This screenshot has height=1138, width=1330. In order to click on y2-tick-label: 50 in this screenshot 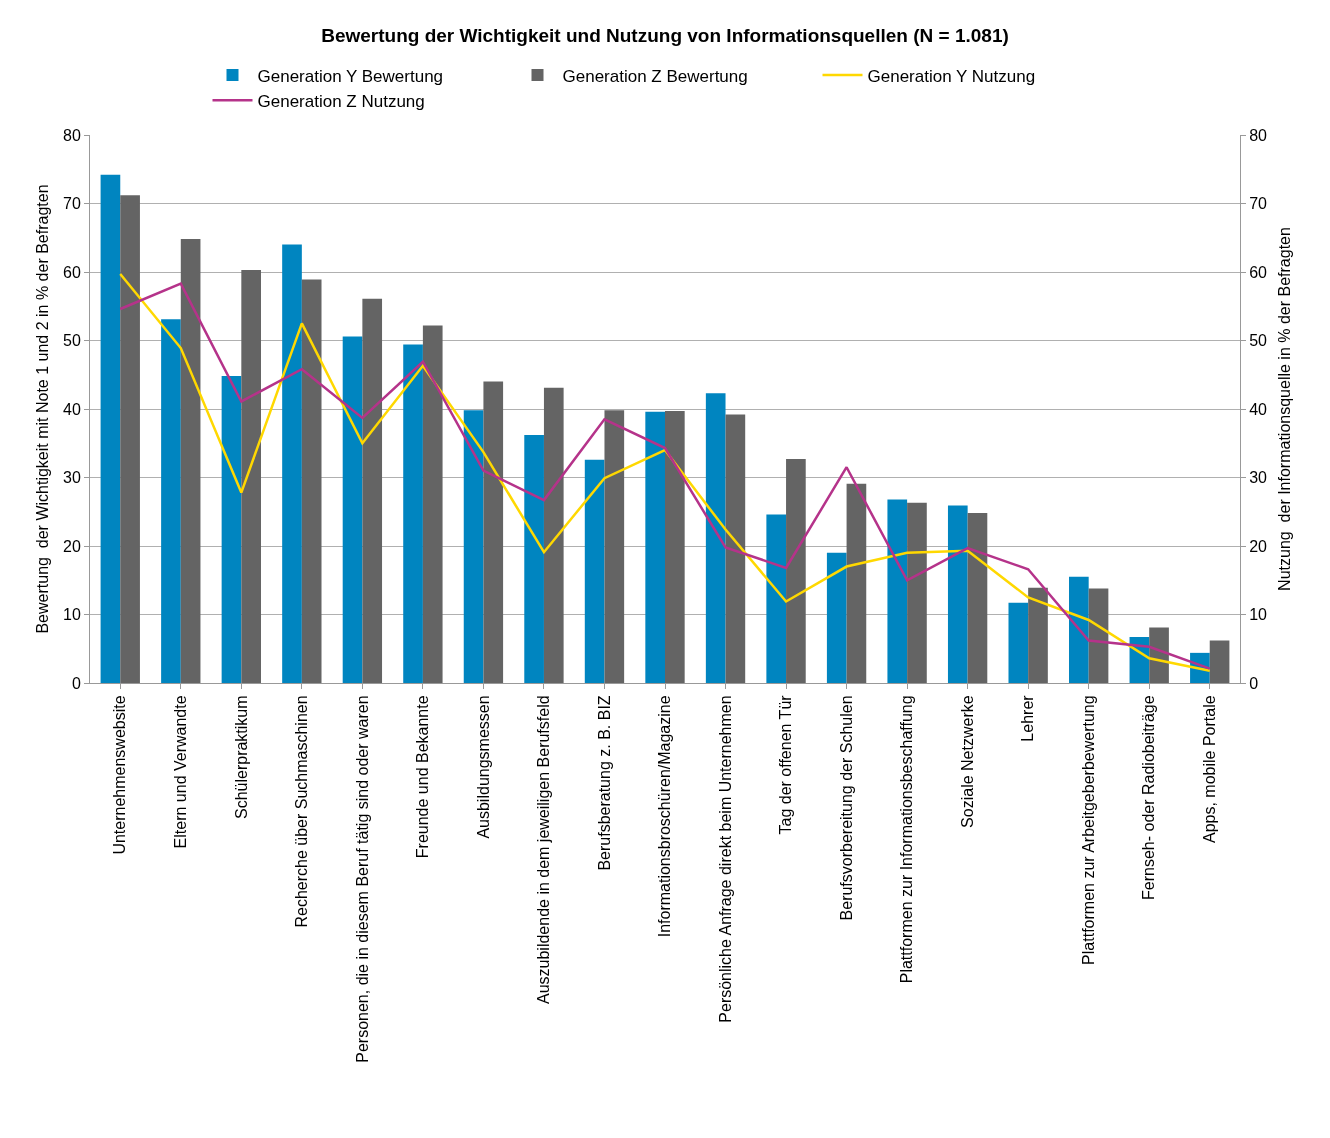, I will do `click(1258, 341)`.